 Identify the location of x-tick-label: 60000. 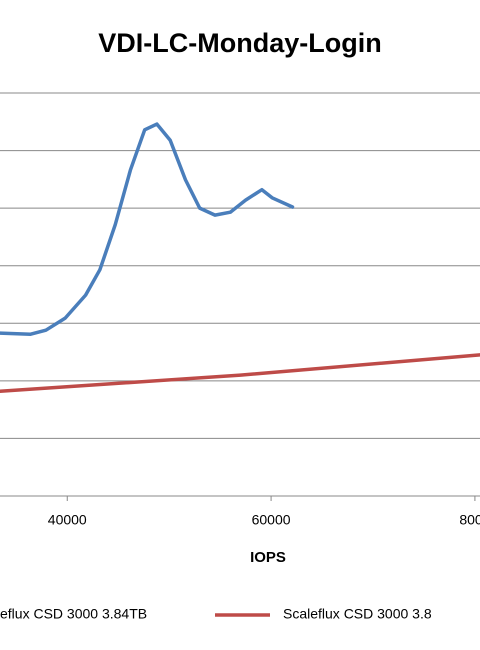
(271, 520).